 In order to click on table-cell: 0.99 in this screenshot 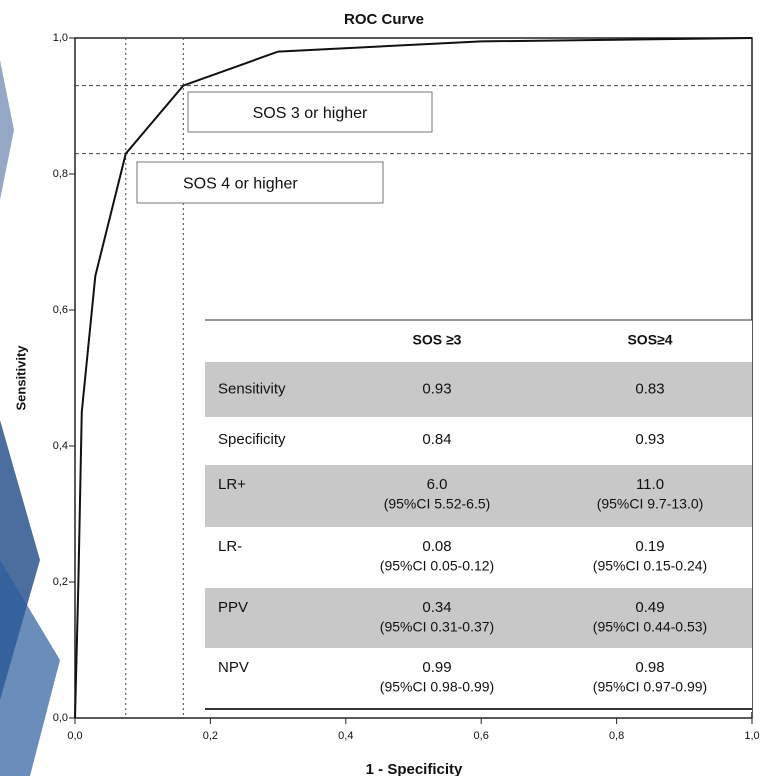, I will do `click(436, 667)`.